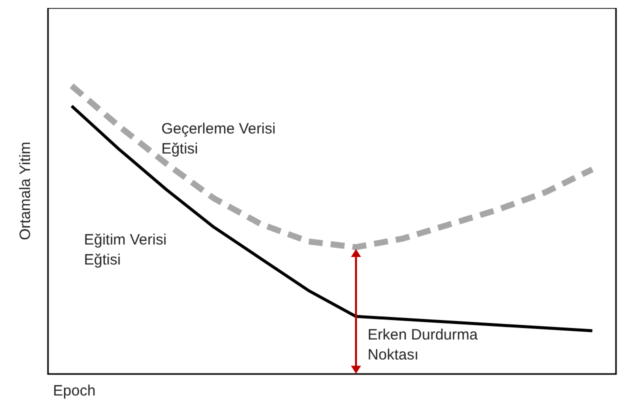 This screenshot has height=416, width=626. I want to click on x-axis-title: Epoch, so click(74, 391).